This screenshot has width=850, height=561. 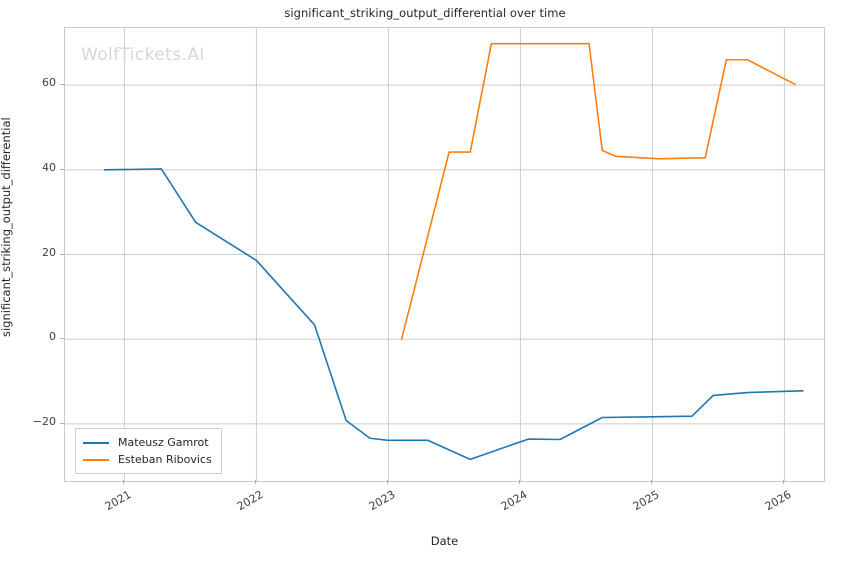 I want to click on chart-legend: Mateusz Gamrot Esteban Ribovics, so click(x=148, y=451).